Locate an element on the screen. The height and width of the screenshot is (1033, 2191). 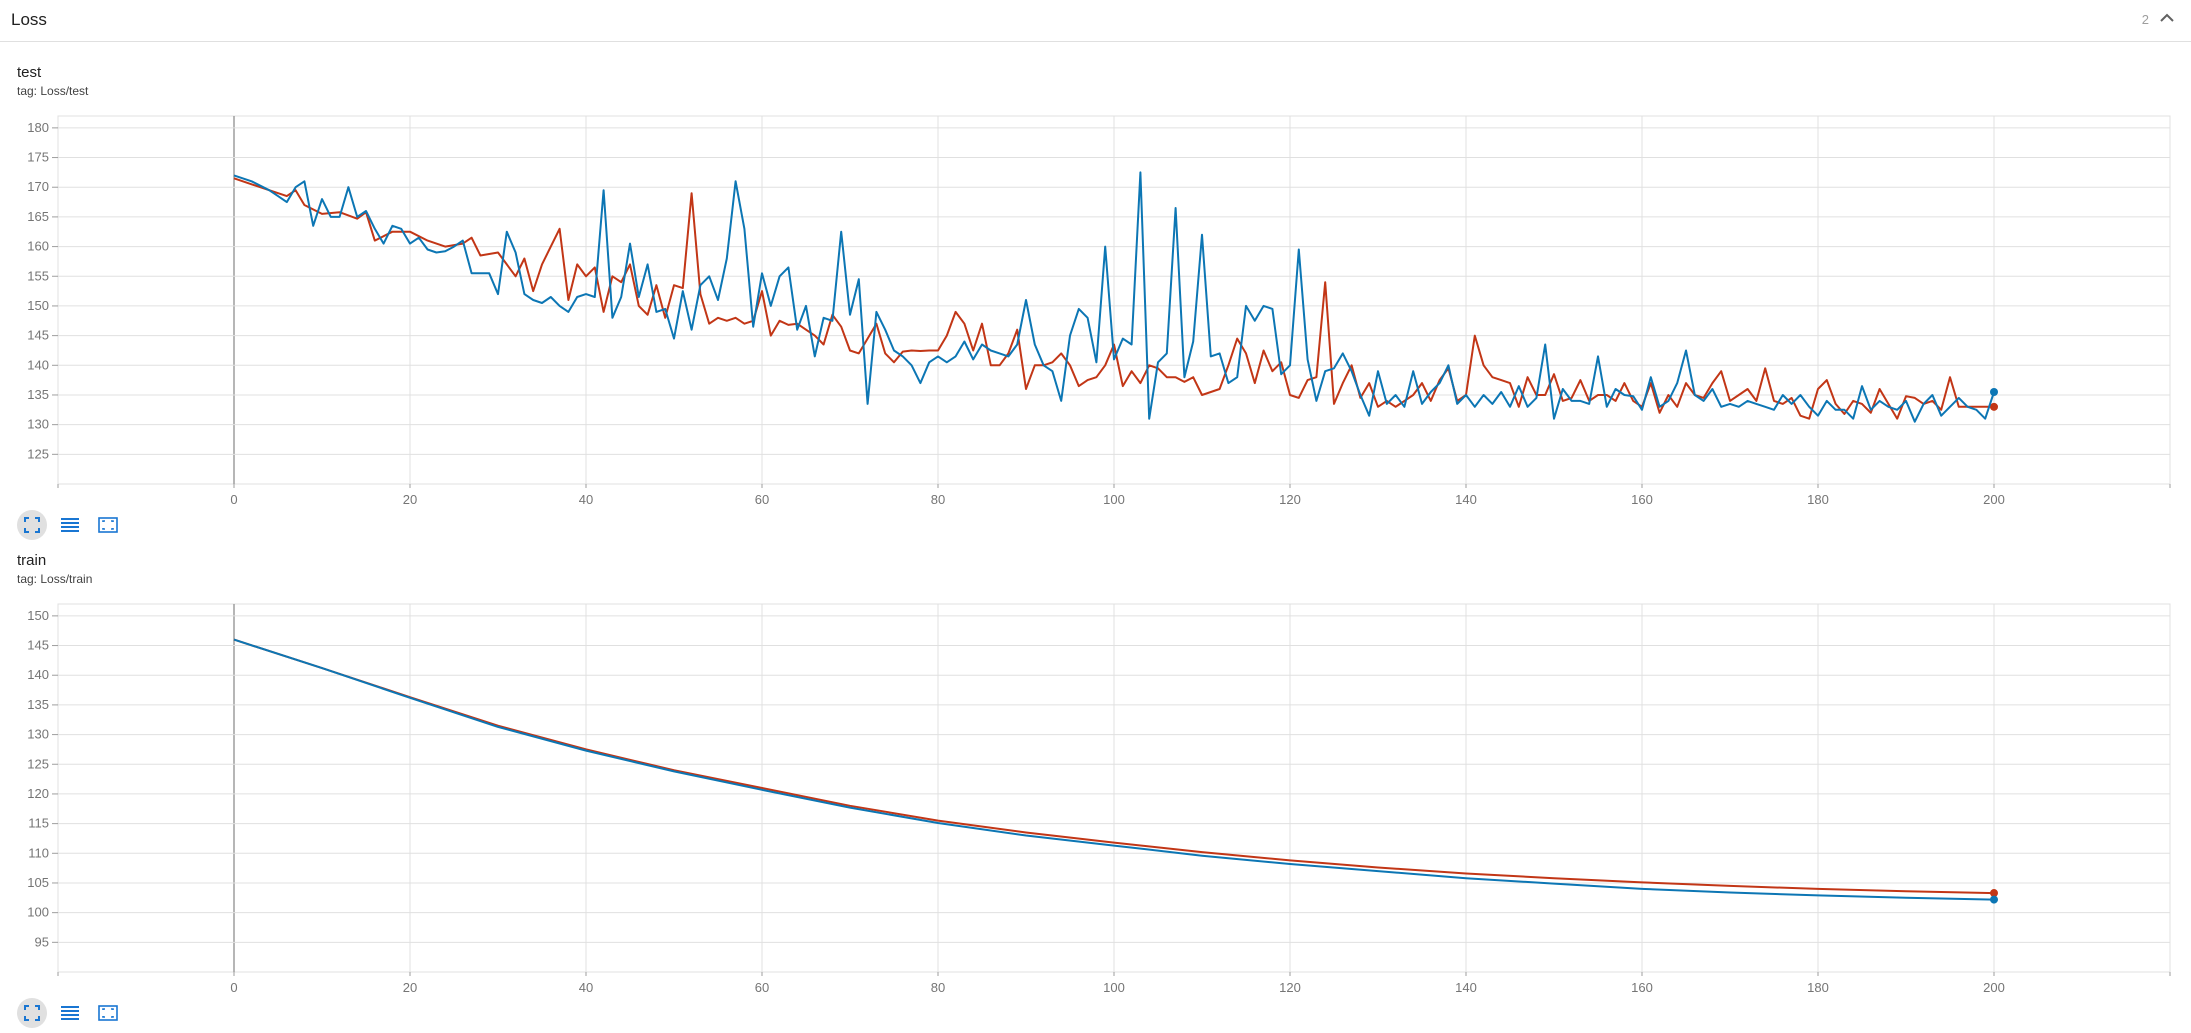
y-tick-label: 105 is located at coordinates (38, 882).